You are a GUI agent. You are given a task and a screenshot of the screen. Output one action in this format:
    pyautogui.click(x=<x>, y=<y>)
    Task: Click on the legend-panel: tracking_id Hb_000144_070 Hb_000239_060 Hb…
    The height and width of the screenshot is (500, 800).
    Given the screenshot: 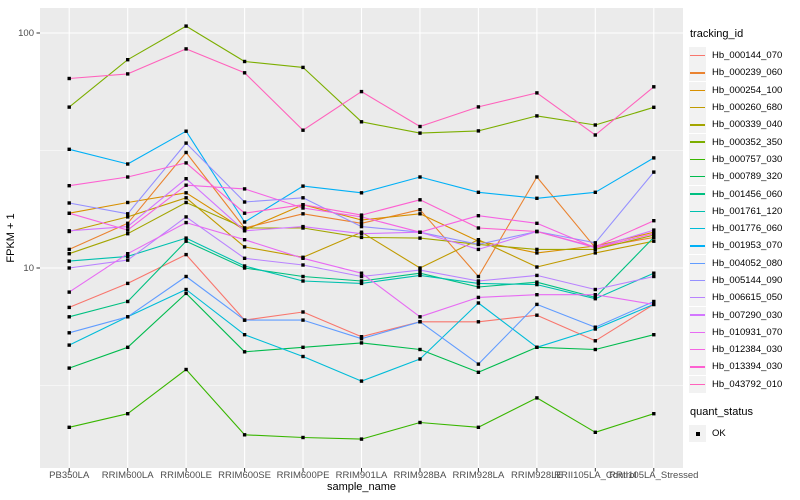 What is the action you would take?
    pyautogui.click(x=744, y=235)
    